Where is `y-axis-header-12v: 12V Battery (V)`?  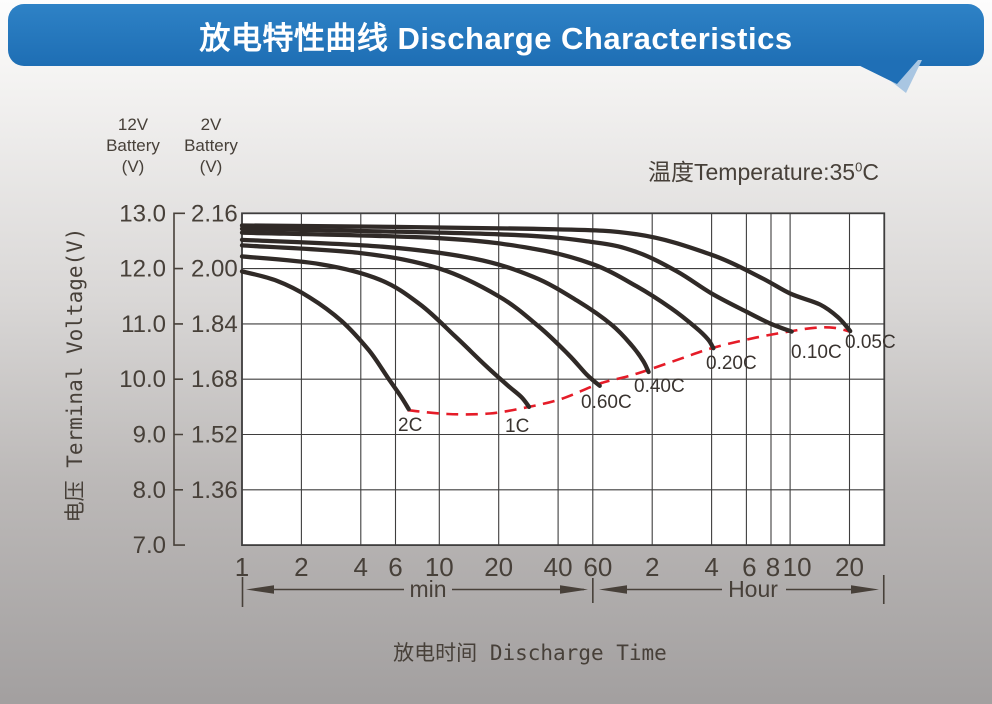 y-axis-header-12v: 12V Battery (V) is located at coordinates (133, 145).